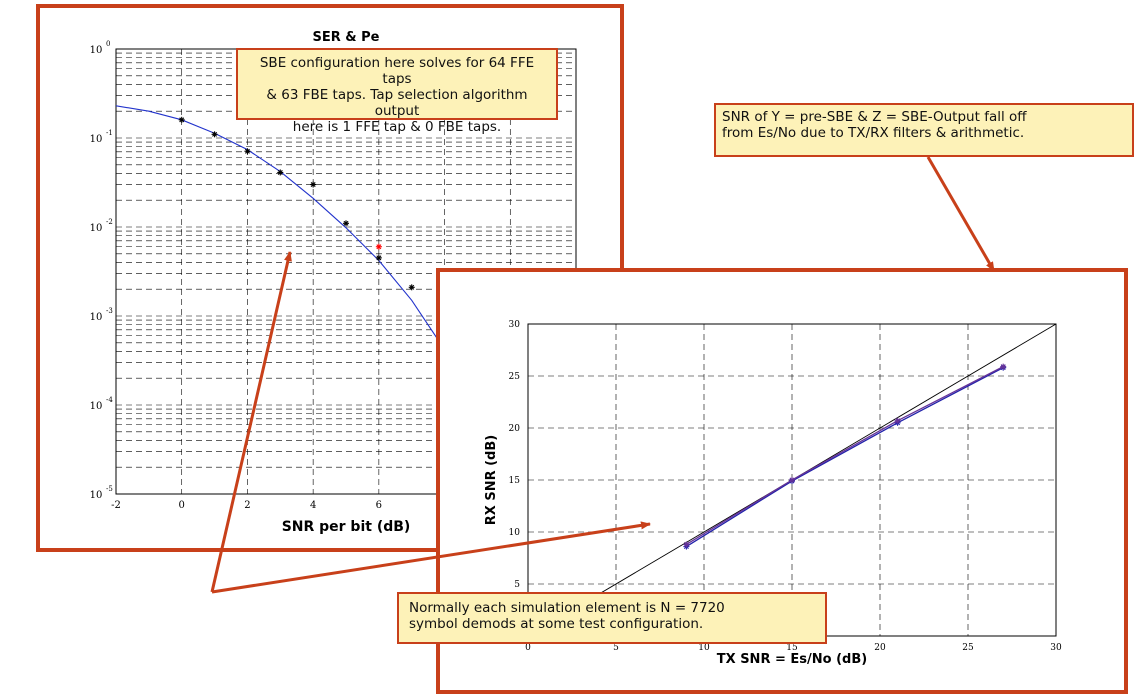  What do you see at coordinates (109, 222) in the screenshot?
I see `ser-y-tick-exponent: -2` at bounding box center [109, 222].